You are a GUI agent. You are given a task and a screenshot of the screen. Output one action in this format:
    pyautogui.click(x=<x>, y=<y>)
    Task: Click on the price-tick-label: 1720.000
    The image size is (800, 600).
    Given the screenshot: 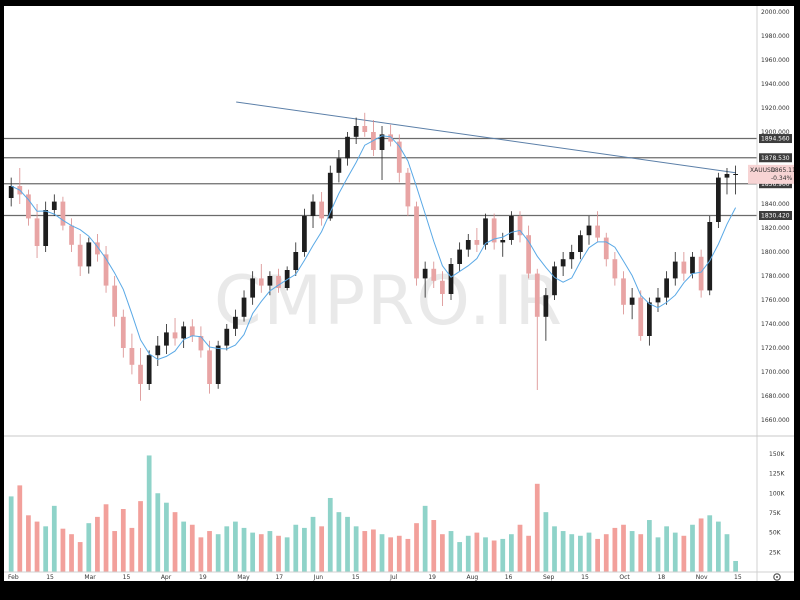 What is the action you would take?
    pyautogui.click(x=775, y=348)
    